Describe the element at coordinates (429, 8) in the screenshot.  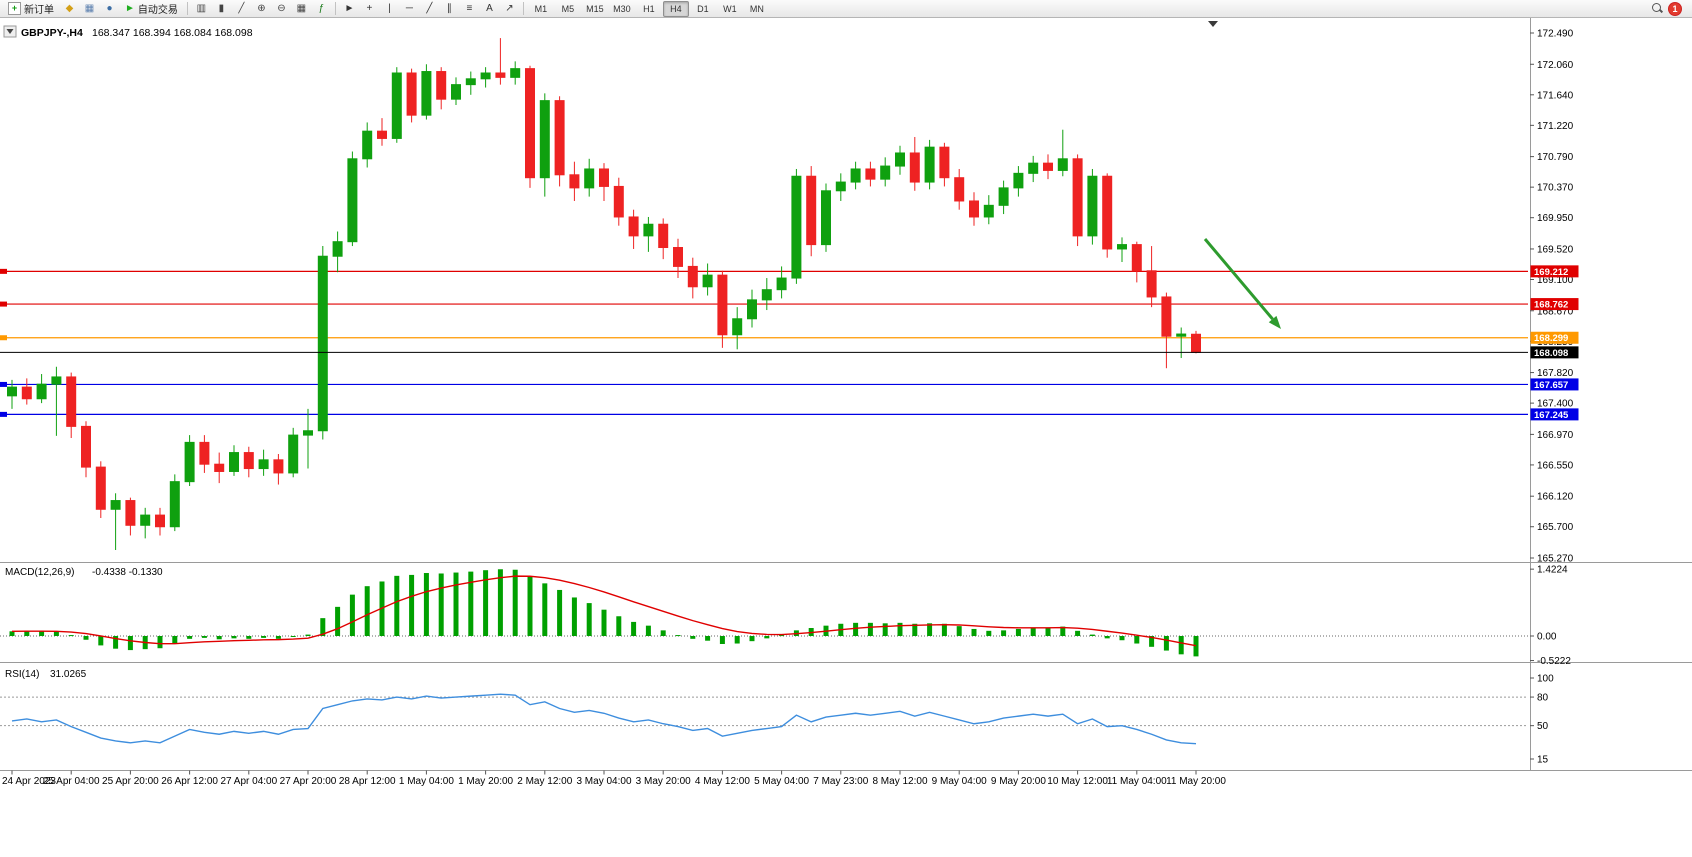
I see `trendline-icon: ╱` at that location.